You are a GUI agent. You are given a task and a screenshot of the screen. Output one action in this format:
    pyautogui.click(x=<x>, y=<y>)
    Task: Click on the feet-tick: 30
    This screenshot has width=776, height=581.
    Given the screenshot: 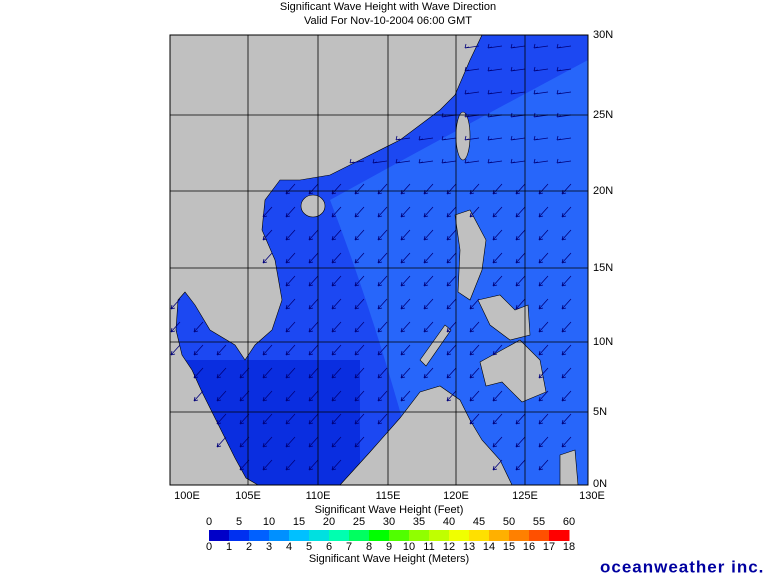 What is the action you would take?
    pyautogui.click(x=389, y=522)
    